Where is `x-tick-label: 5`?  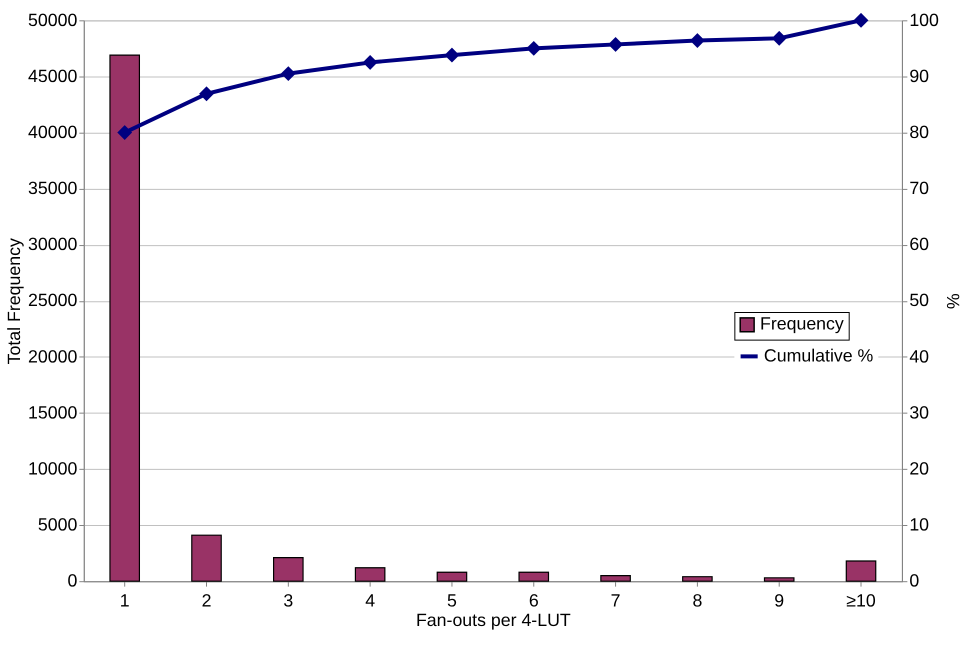
x-tick-label: 5 is located at coordinates (452, 600).